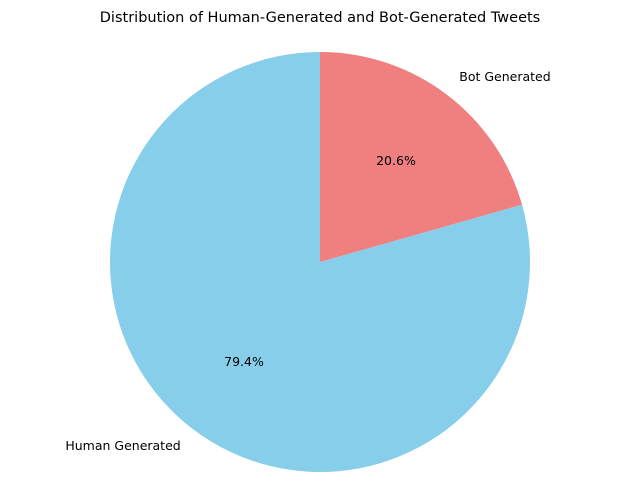  What do you see at coordinates (396, 160) in the screenshot?
I see `slice-percent-label: 20.6%` at bounding box center [396, 160].